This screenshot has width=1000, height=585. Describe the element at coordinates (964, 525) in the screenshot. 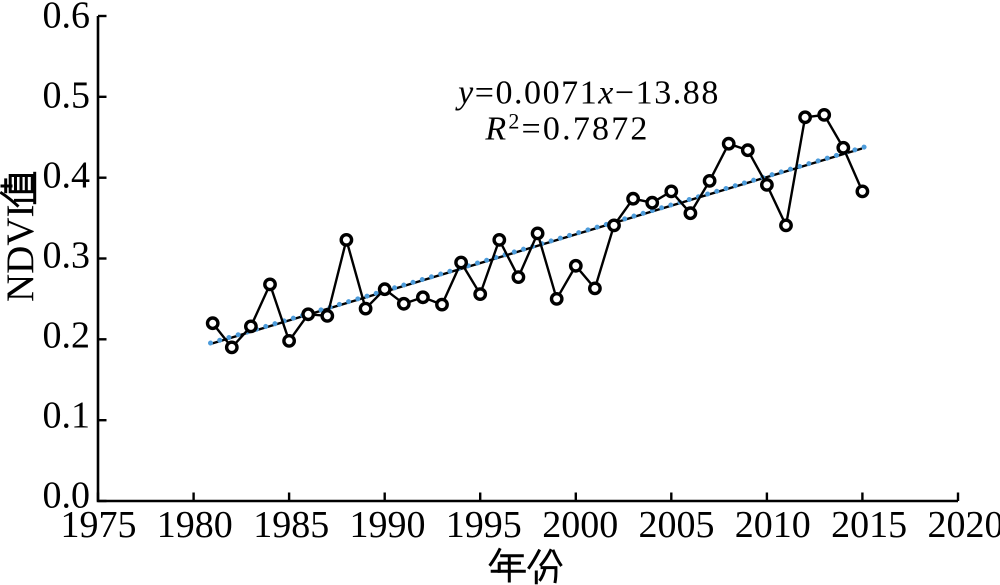

I see `svg-text: 2020` at that location.